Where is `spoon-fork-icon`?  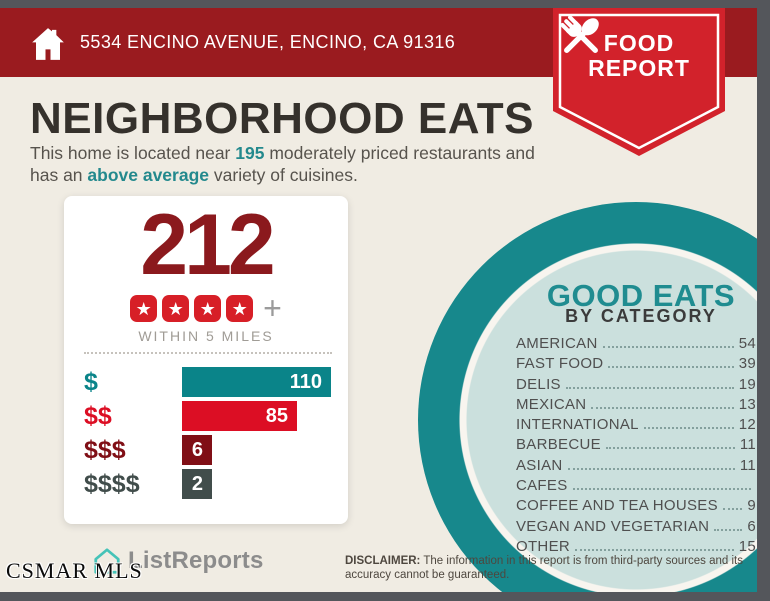
spoon-fork-icon is located at coordinates (579, 34).